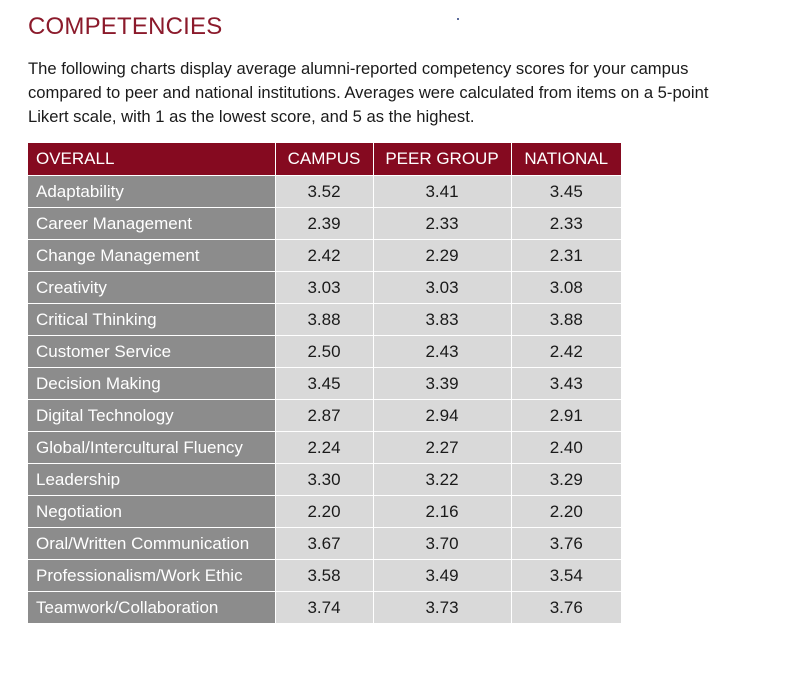 The width and height of the screenshot is (801, 680). Describe the element at coordinates (442, 223) in the screenshot. I see `peer-group-score: 2.33` at that location.